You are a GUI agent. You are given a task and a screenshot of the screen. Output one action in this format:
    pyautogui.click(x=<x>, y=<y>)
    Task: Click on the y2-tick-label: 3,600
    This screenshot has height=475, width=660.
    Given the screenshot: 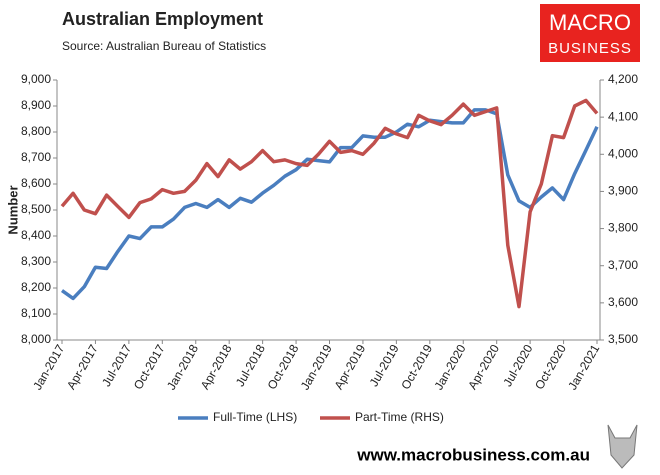 What is the action you would take?
    pyautogui.click(x=623, y=302)
    